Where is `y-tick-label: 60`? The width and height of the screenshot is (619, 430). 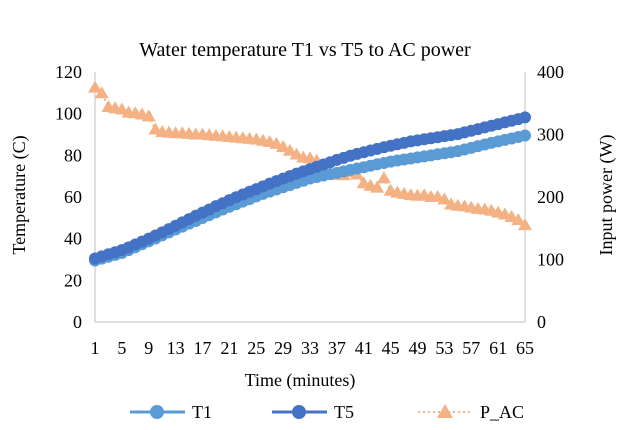
y-tick-label: 60 is located at coordinates (73, 197).